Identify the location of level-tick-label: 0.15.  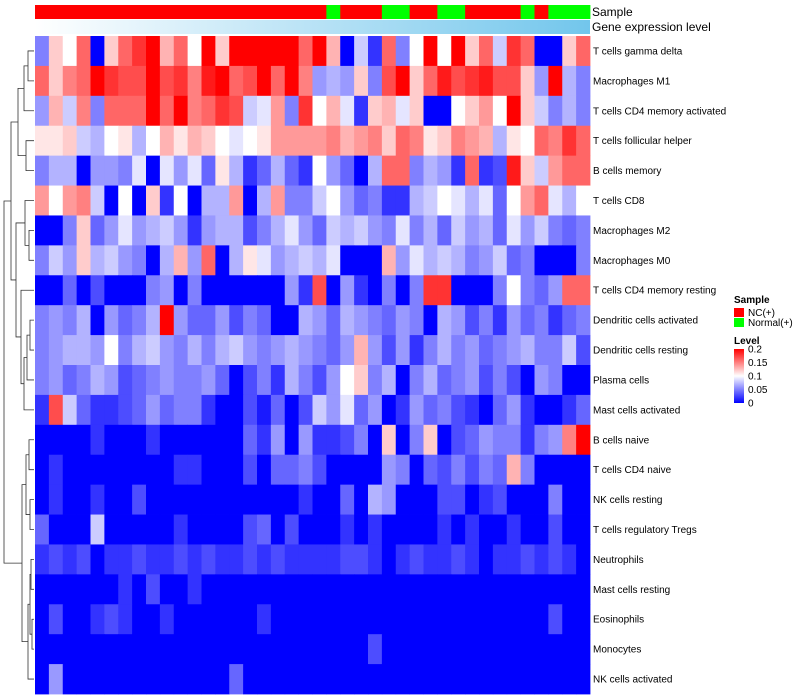
(758, 363).